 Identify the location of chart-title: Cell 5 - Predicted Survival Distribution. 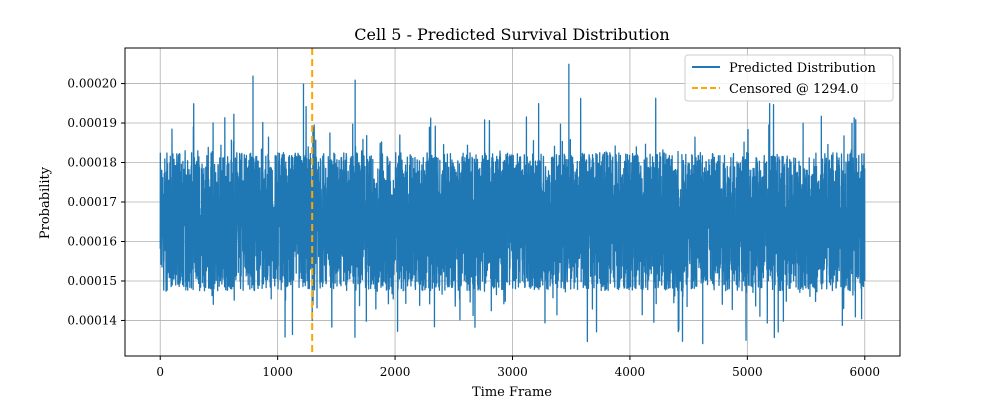
(511, 34).